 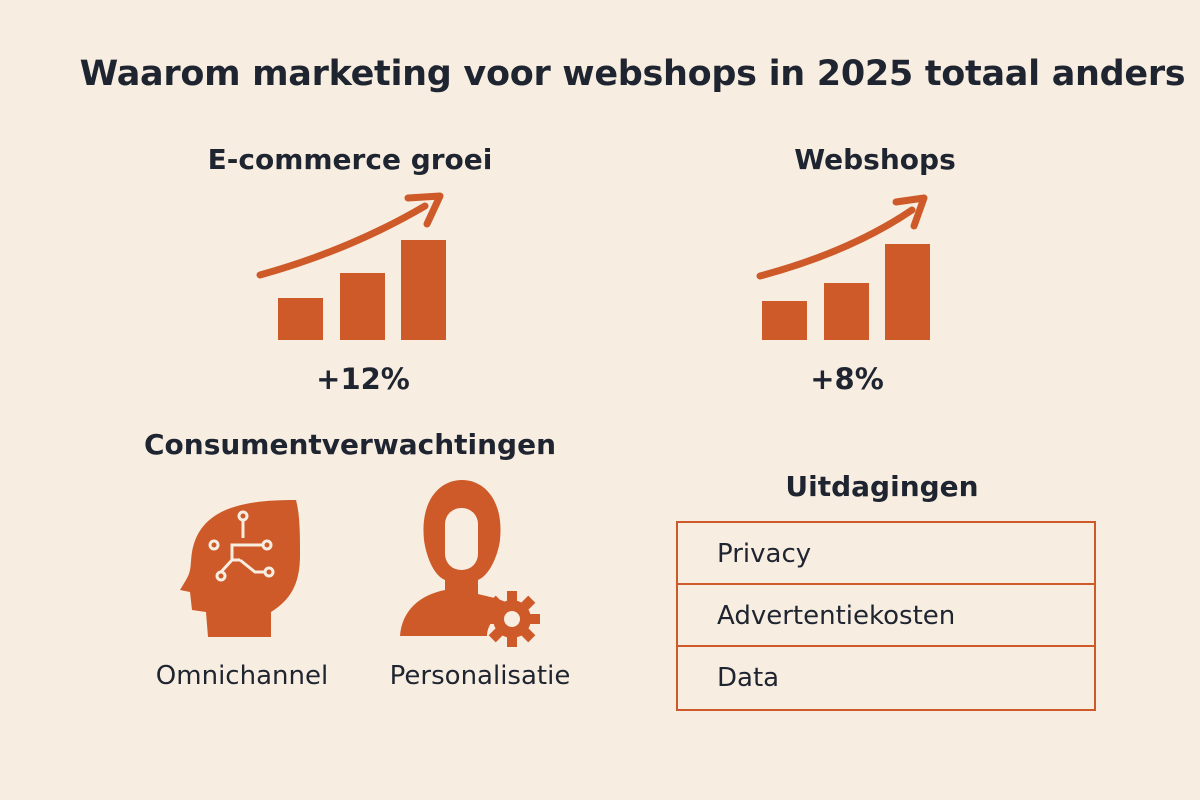 What do you see at coordinates (363, 379) in the screenshot?
I see `ecommerce-value: +12%` at bounding box center [363, 379].